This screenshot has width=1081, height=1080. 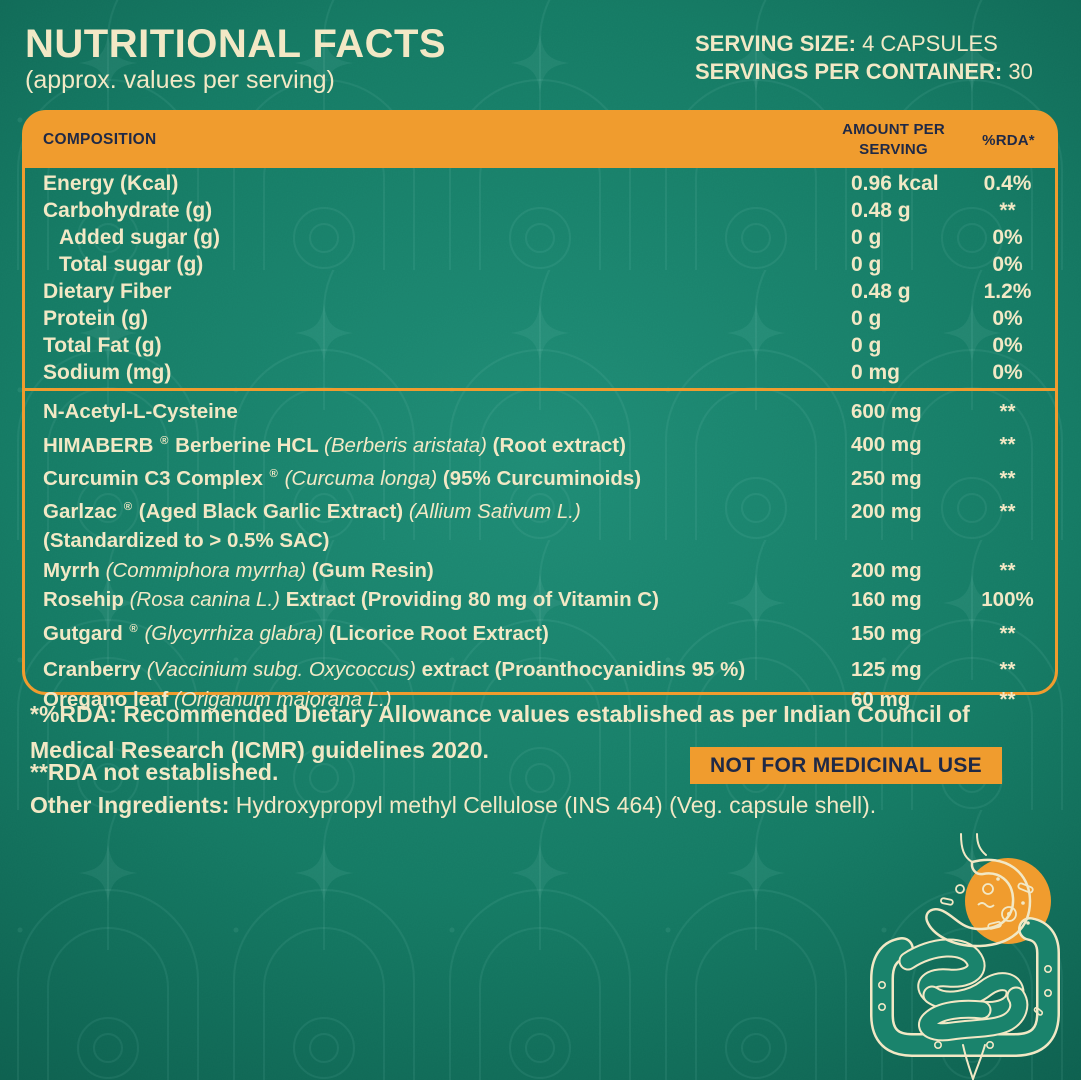 What do you see at coordinates (926, 43) in the screenshot?
I see `serving-size-value: 4 CAPSULES` at bounding box center [926, 43].